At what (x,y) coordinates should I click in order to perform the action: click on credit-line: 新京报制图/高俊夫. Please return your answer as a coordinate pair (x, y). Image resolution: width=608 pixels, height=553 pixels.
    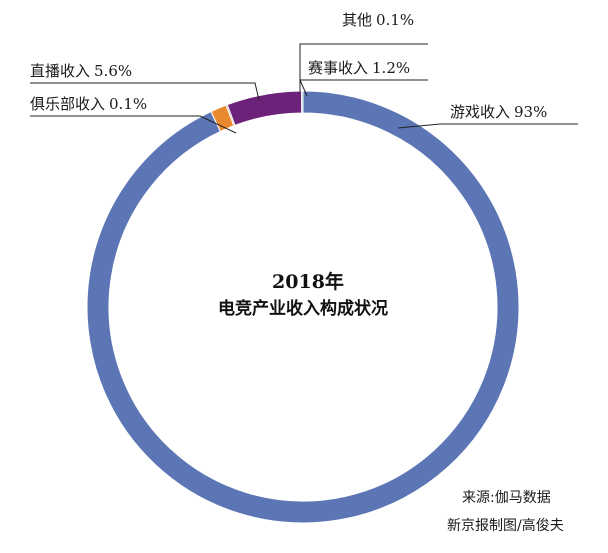
    Looking at the image, I should click on (505, 525).